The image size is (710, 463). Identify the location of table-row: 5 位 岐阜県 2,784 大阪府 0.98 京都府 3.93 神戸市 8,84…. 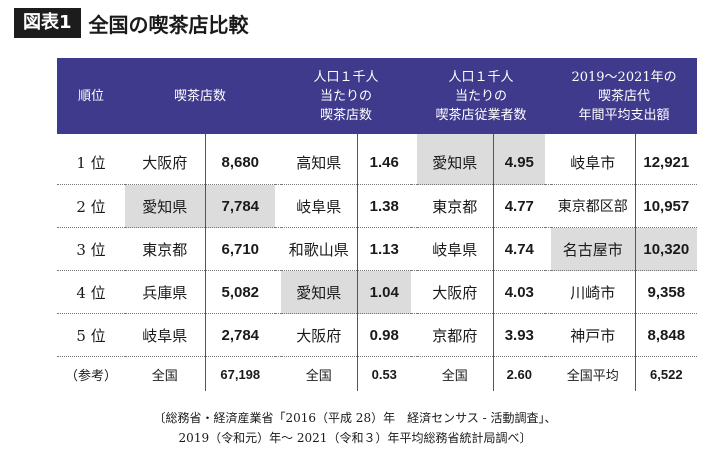
(377, 335).